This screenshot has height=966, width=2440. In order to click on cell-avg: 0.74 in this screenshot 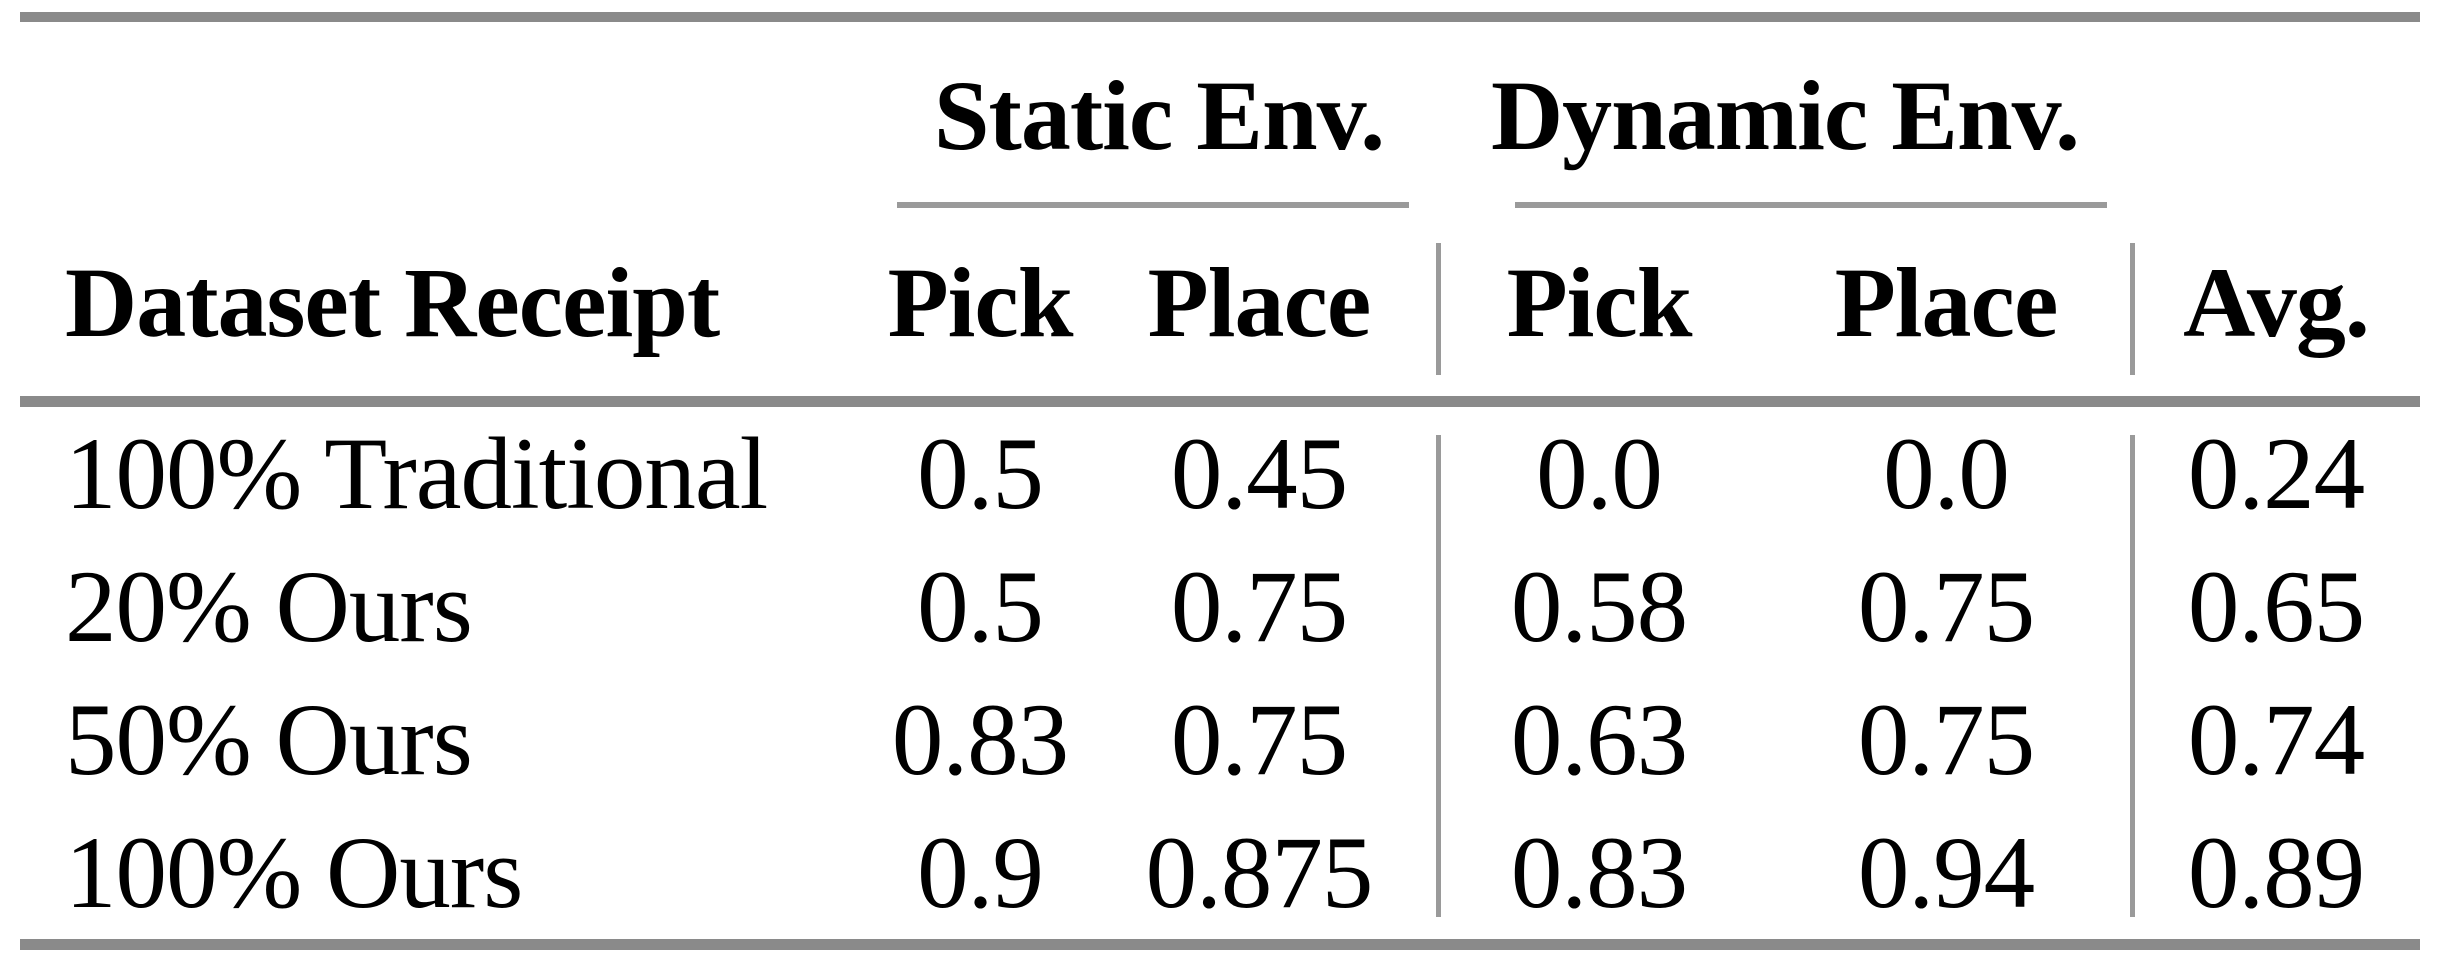, I will do `click(2275, 739)`.